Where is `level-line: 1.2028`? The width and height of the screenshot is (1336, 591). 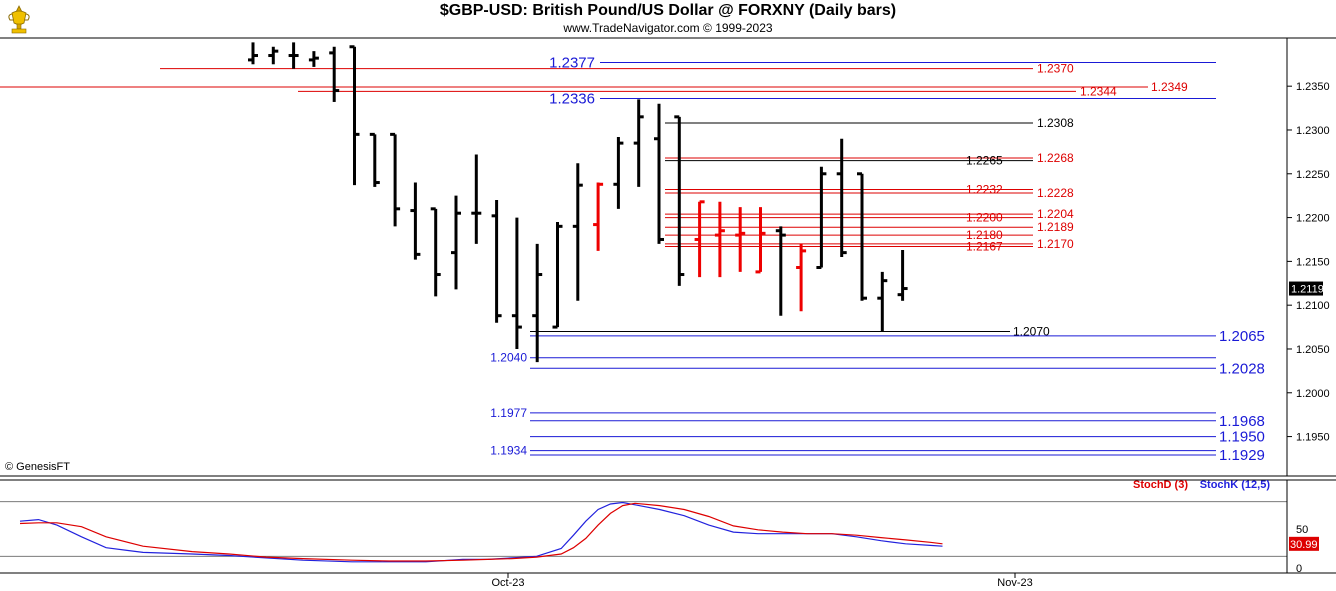
level-line: 1.2028 is located at coordinates (897, 368).